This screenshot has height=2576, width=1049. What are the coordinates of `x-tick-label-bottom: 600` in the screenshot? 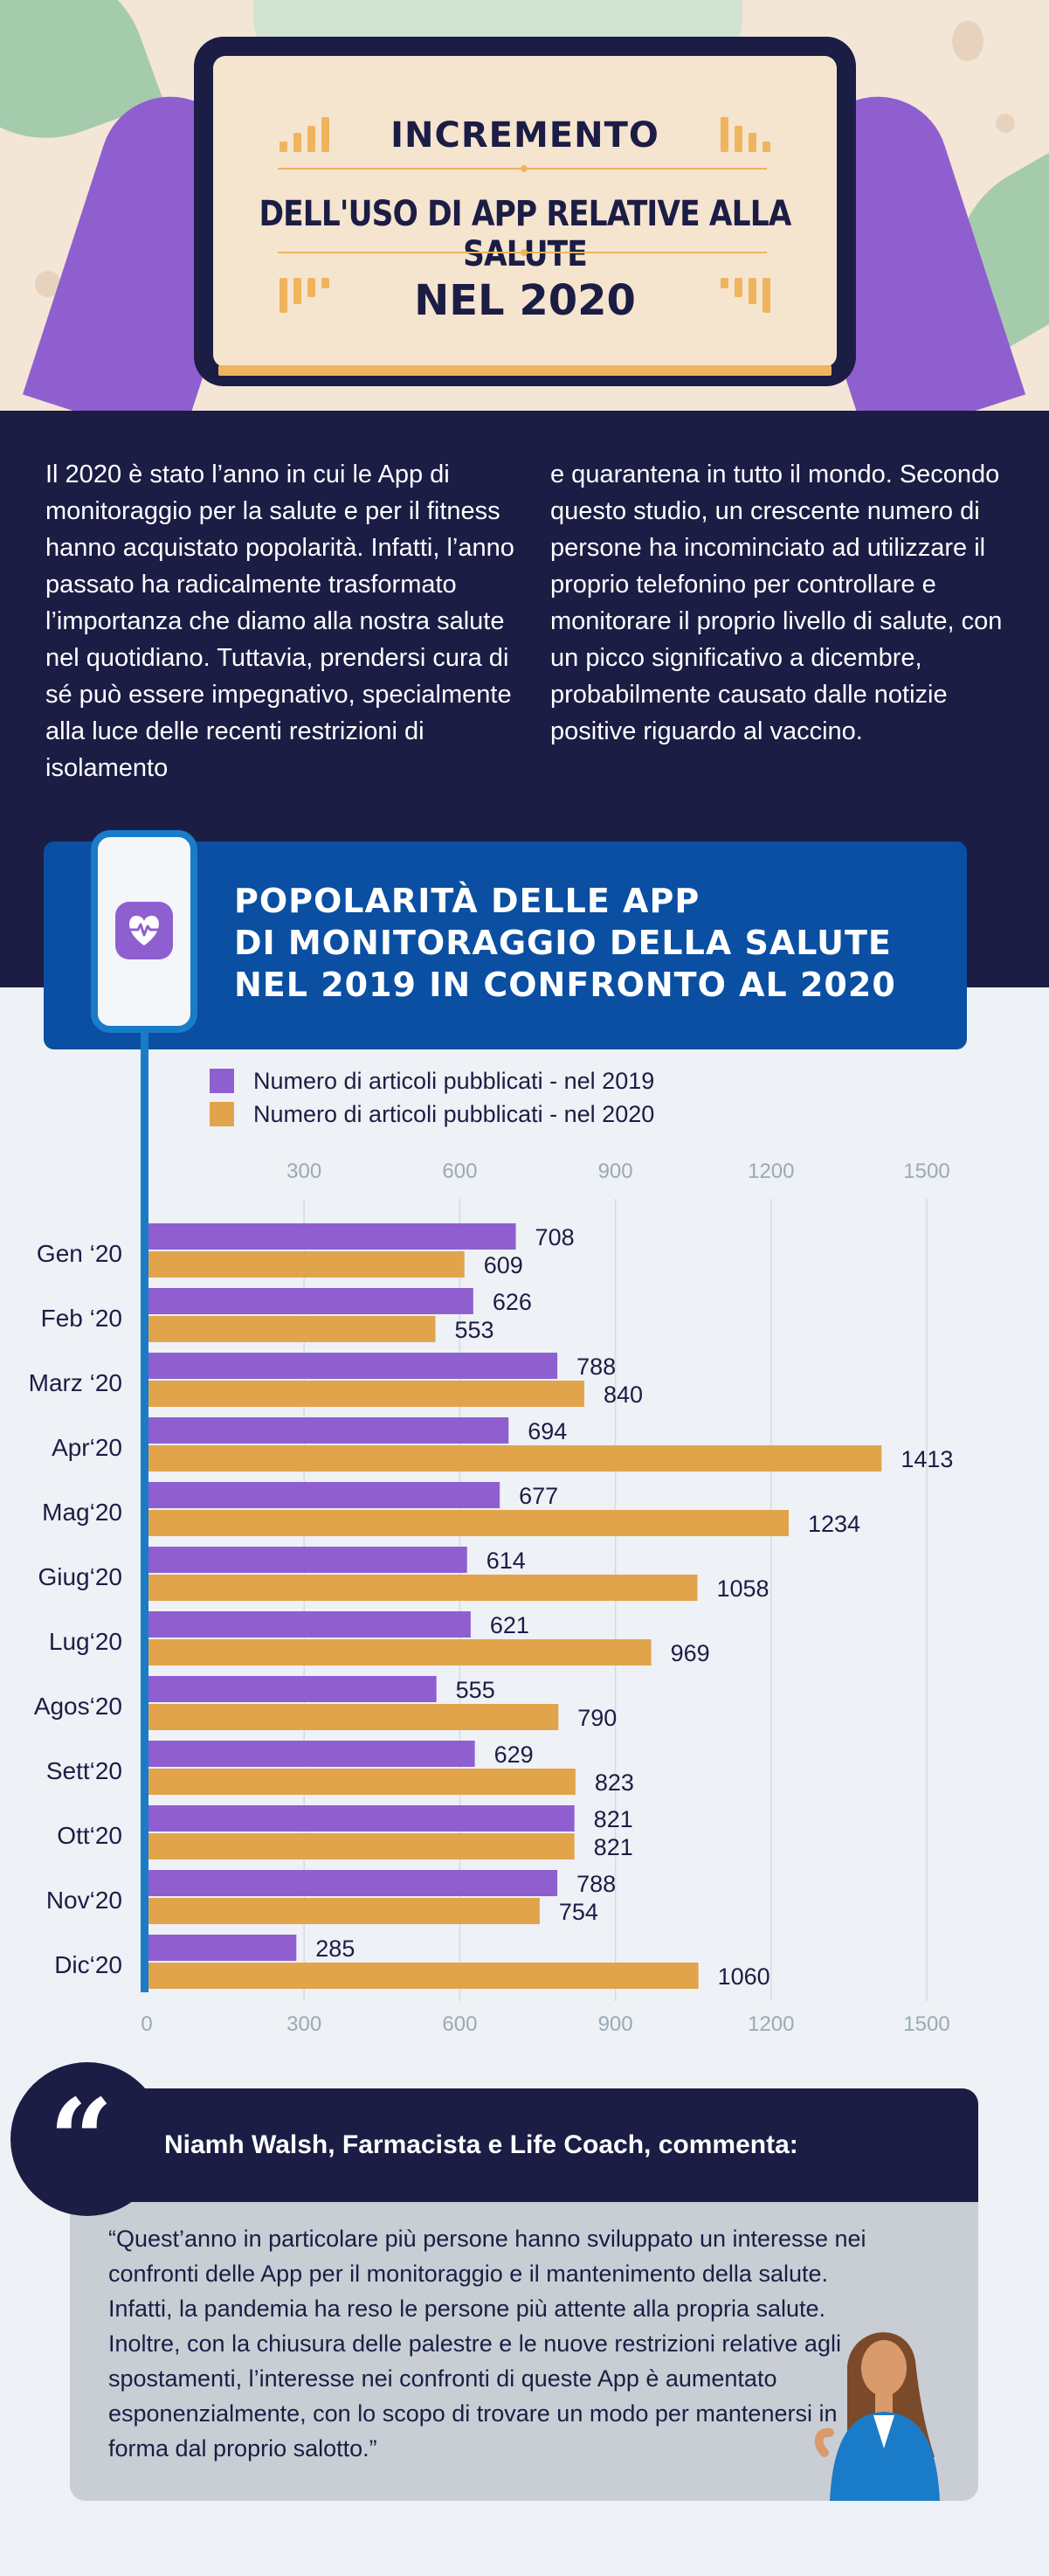 It's located at (459, 2024).